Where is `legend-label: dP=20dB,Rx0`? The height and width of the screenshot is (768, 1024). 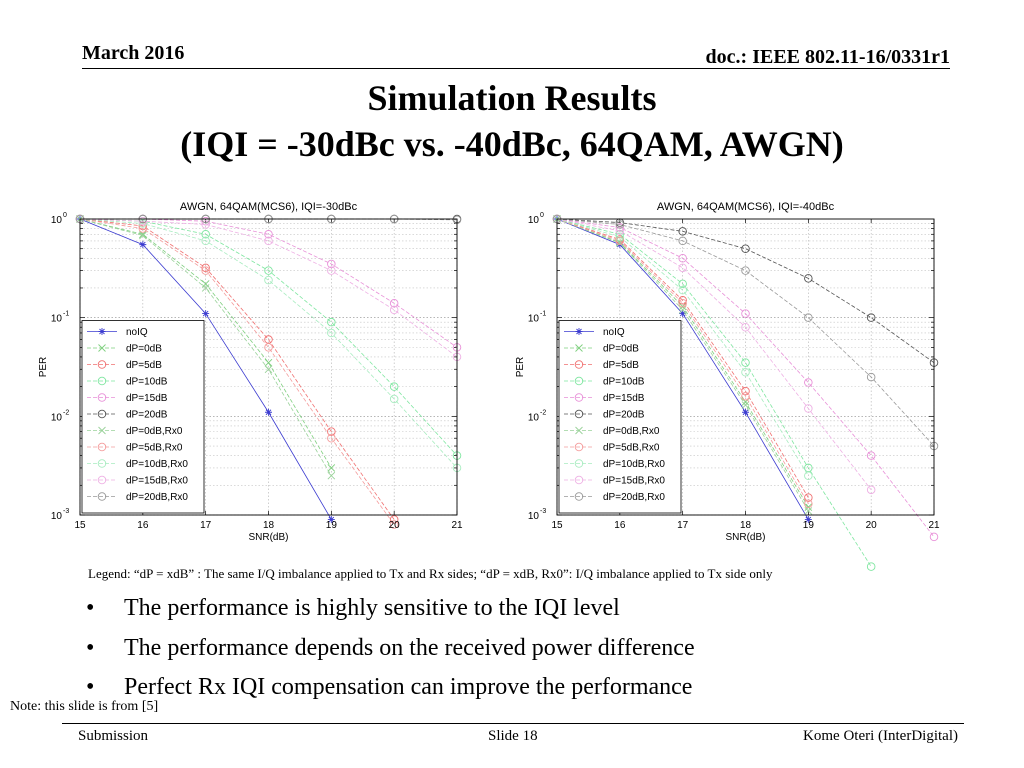 legend-label: dP=20dB,Rx0 is located at coordinates (157, 497).